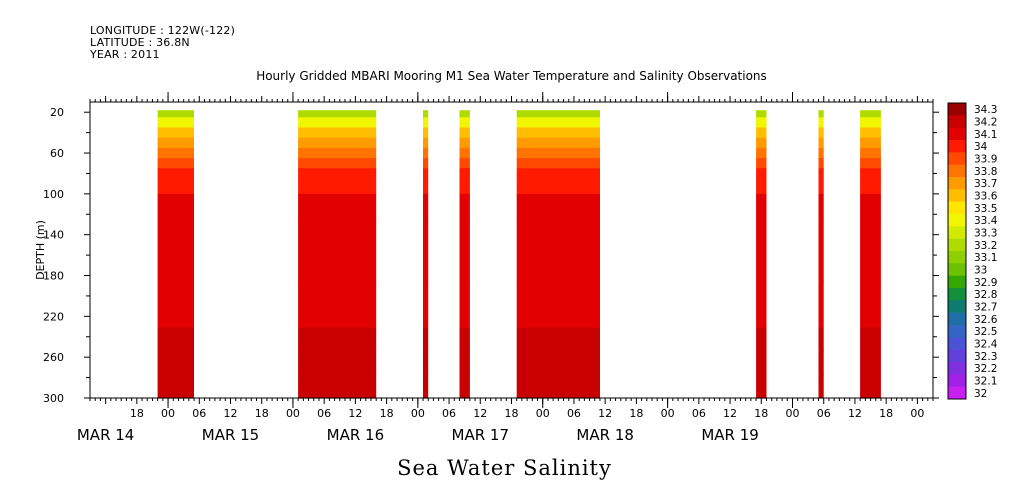  I want to click on colorbar-label: 33.3, so click(985, 234).